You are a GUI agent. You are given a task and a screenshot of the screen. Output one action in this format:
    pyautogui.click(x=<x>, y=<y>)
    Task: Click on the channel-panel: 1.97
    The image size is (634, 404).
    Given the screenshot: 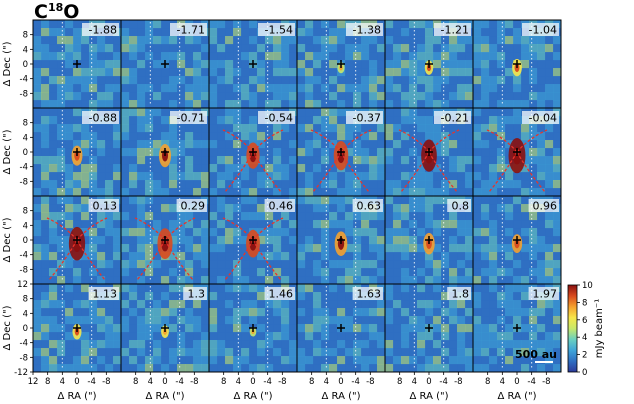 What is the action you would take?
    pyautogui.click(x=517, y=328)
    